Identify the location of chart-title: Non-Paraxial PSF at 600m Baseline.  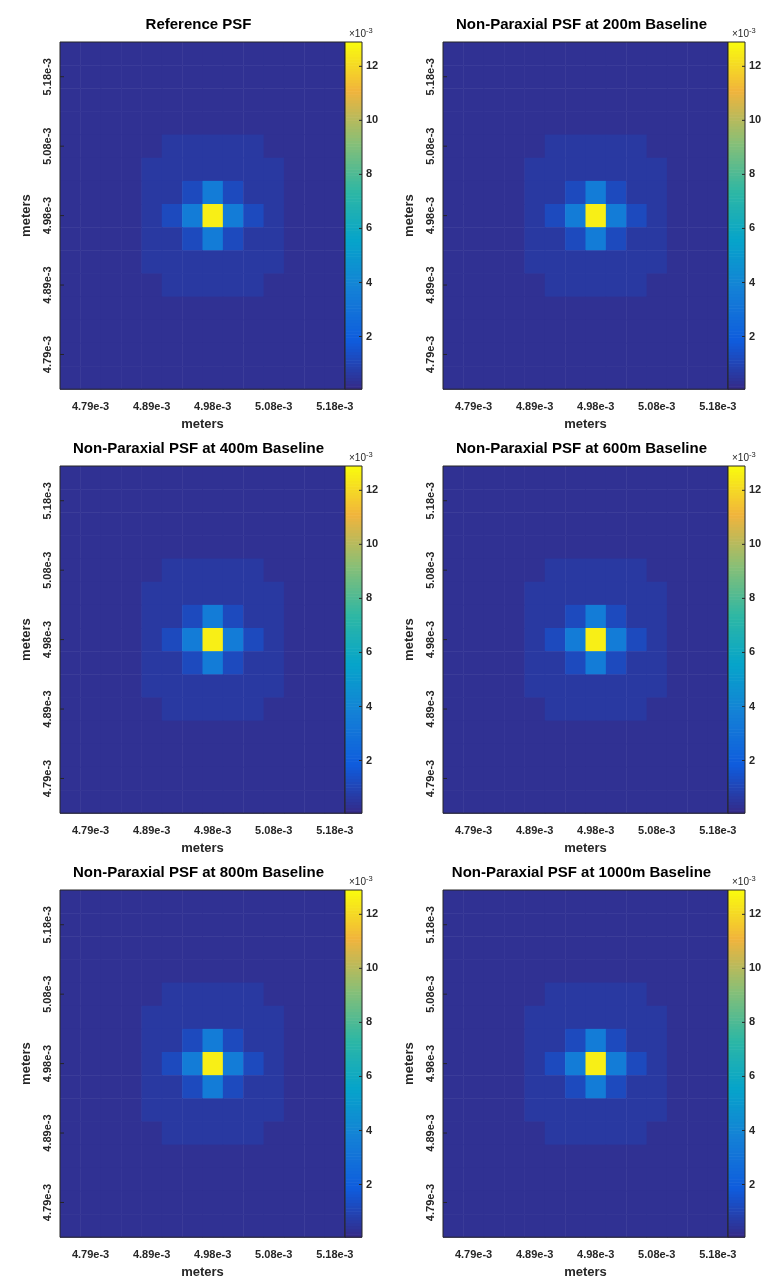
(581, 448).